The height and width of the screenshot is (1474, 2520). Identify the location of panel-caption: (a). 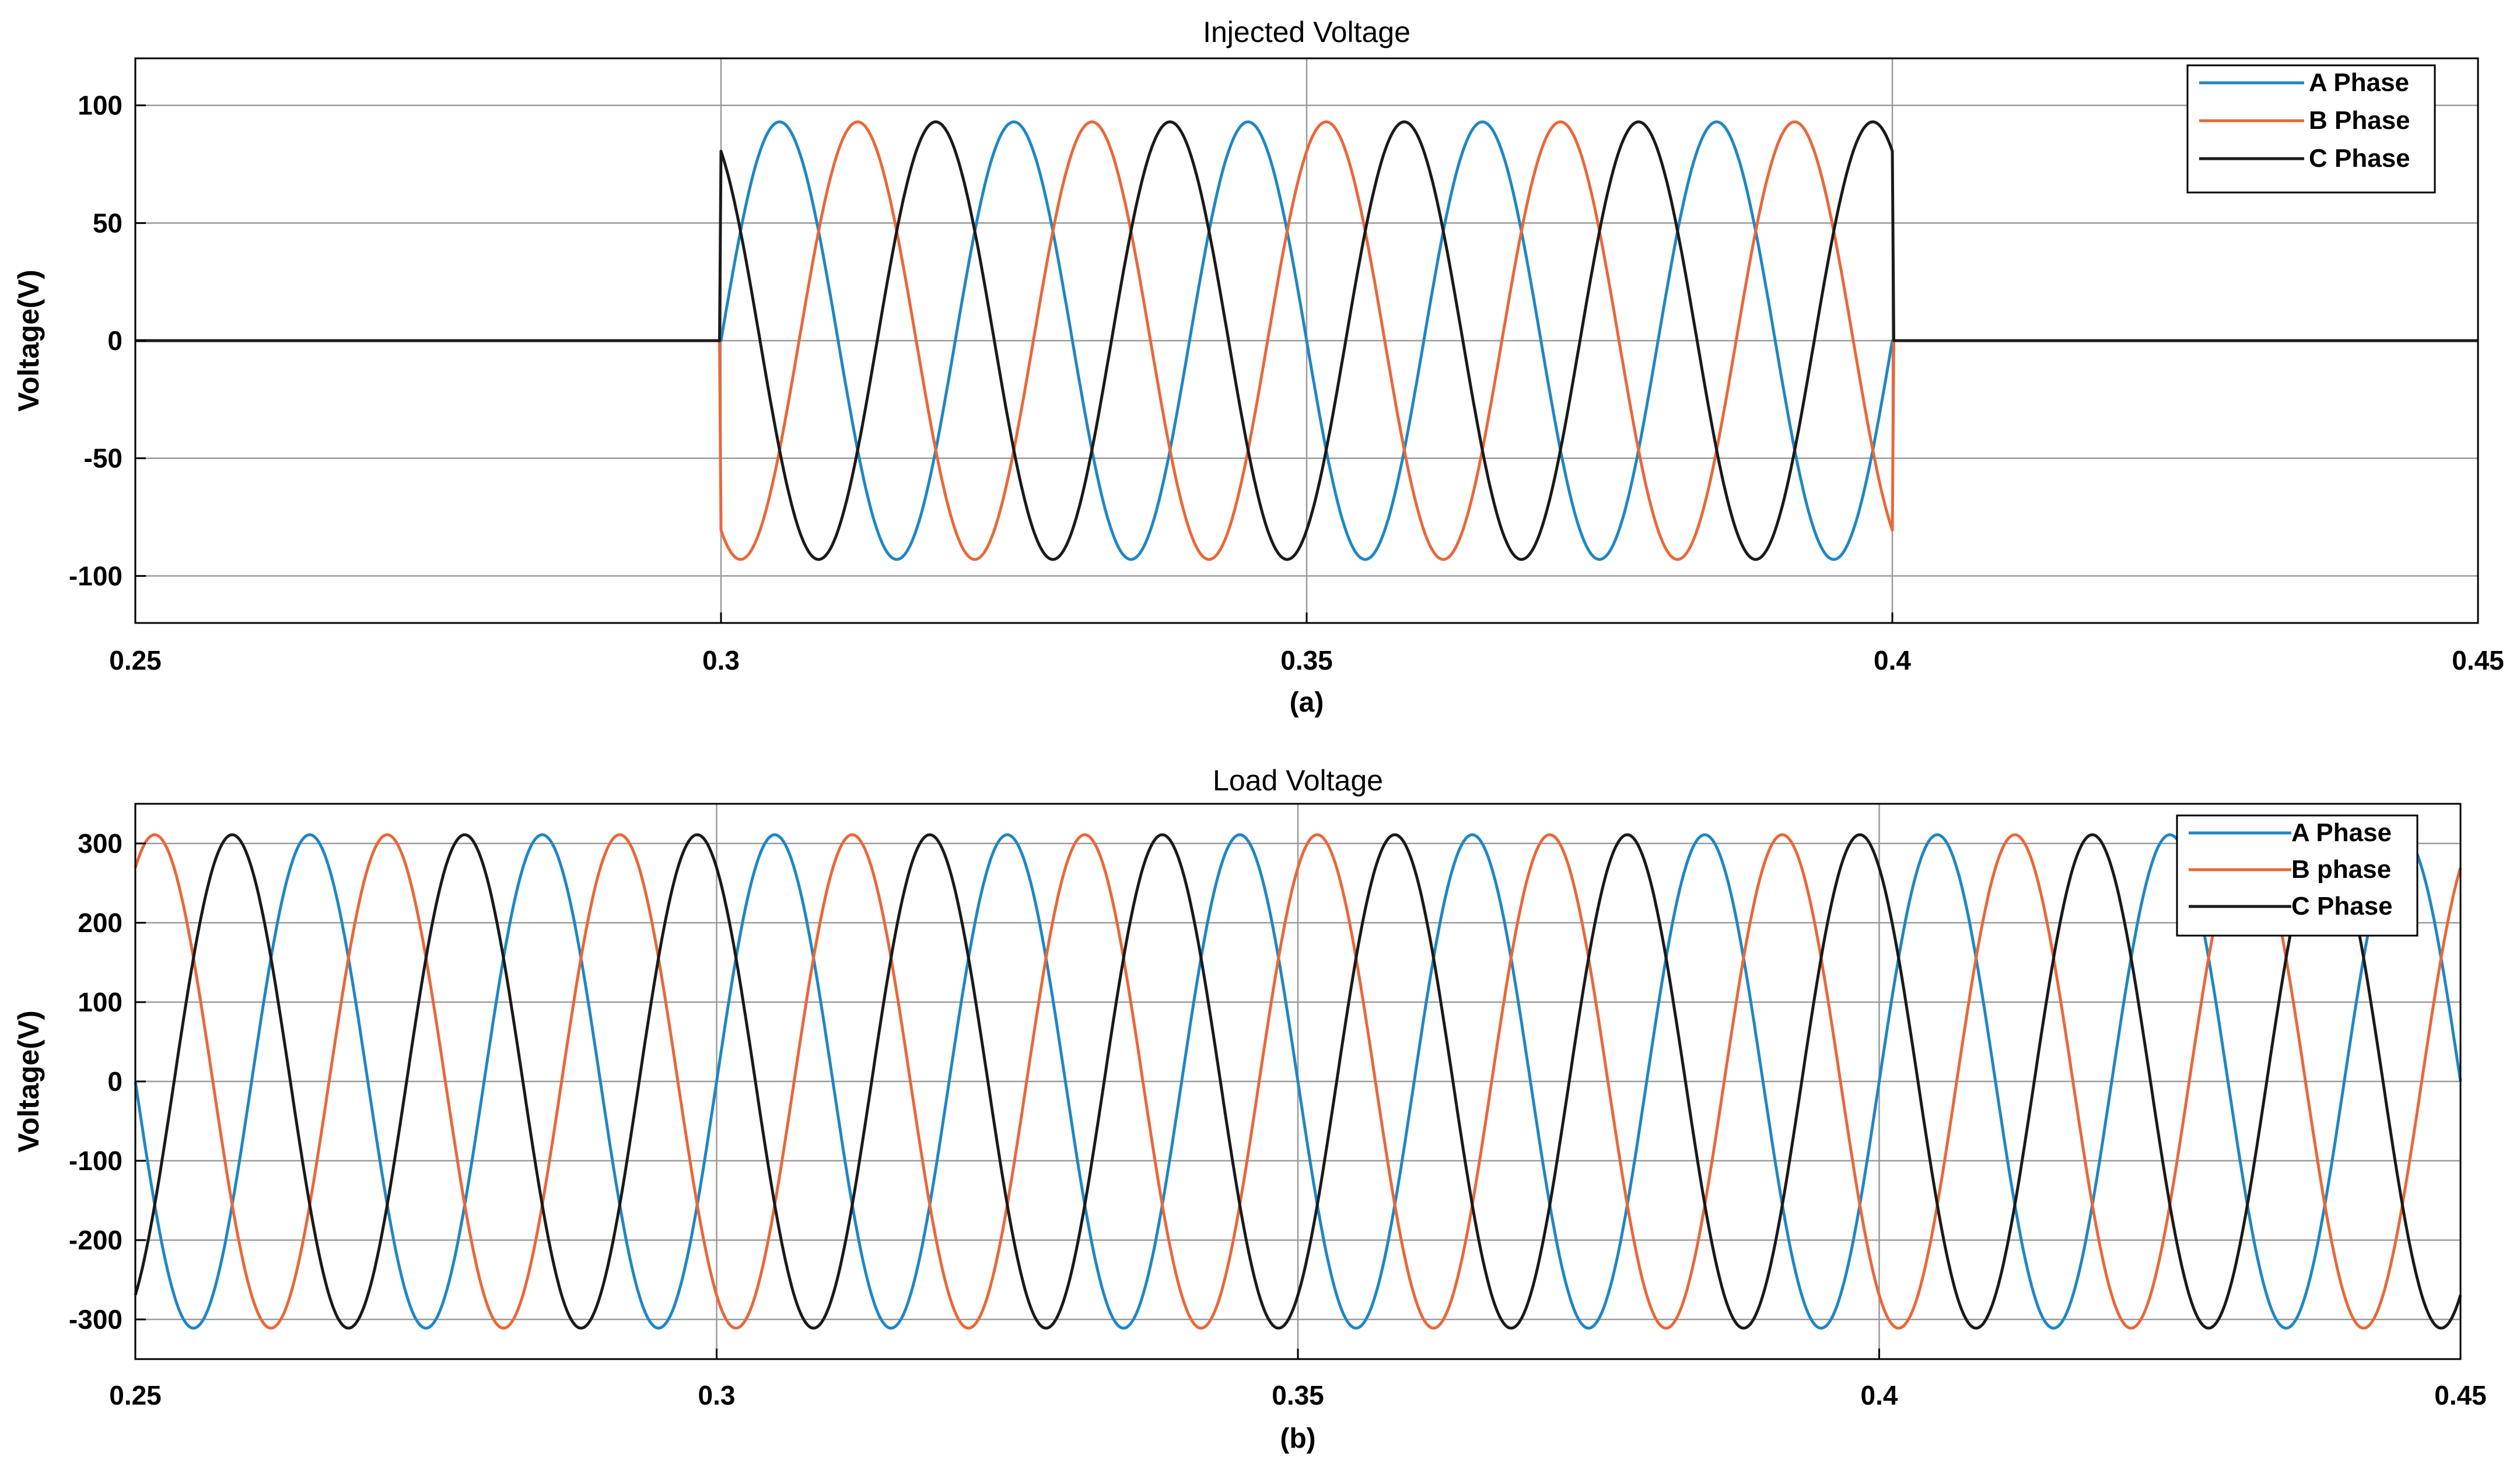
(1307, 702).